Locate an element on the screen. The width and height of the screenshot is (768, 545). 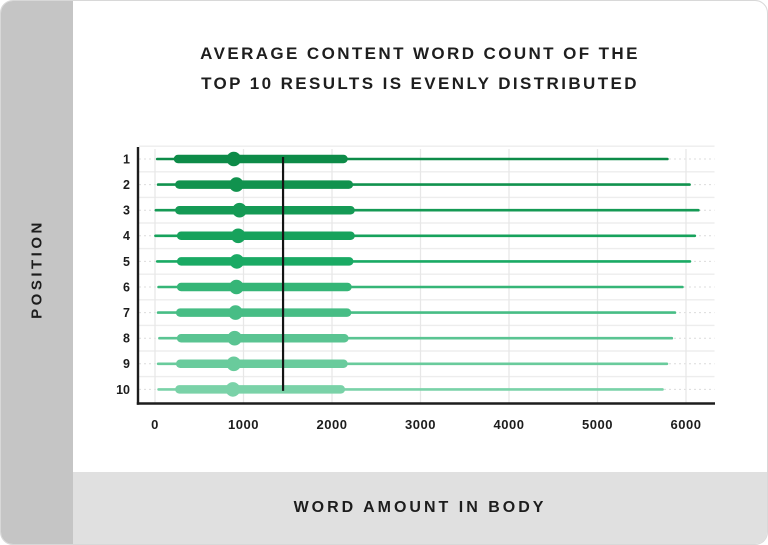
chart-title-line-2: TOP 10 RESULTS IS EVENLY DISTRIBUTED is located at coordinates (420, 83).